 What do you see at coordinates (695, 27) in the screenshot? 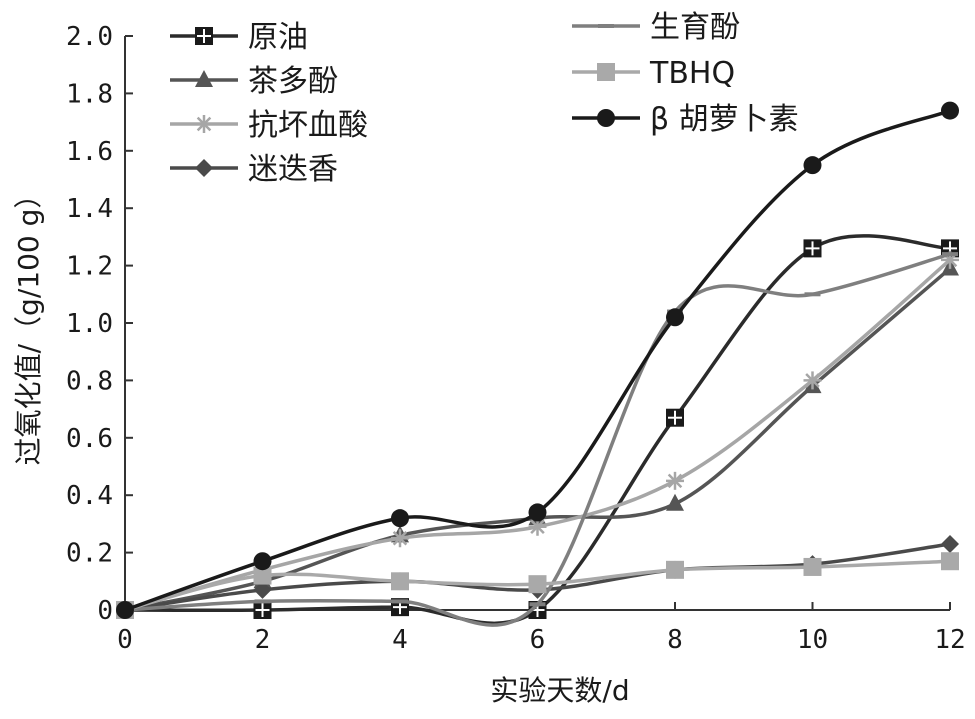
I see `legend-label: 生育酚` at bounding box center [695, 27].